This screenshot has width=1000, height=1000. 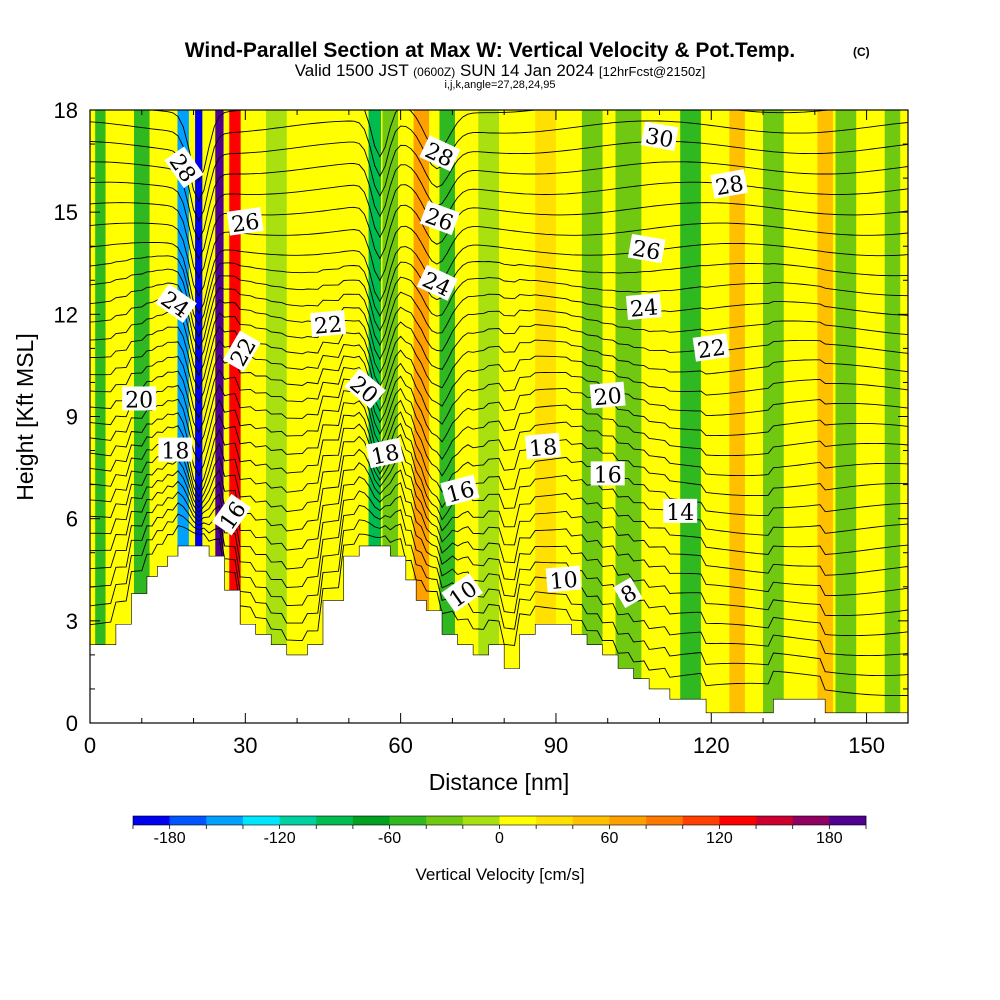 I want to click on x-tick-label: 150, so click(x=866, y=745).